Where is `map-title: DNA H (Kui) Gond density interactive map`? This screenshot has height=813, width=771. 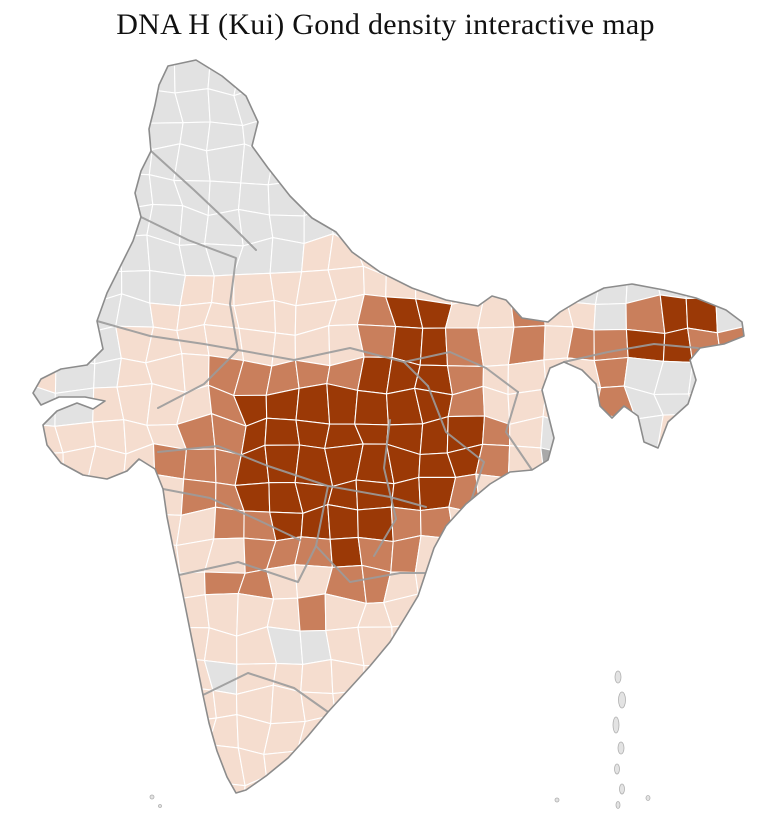 map-title: DNA H (Kui) Gond density interactive map is located at coordinates (385, 24).